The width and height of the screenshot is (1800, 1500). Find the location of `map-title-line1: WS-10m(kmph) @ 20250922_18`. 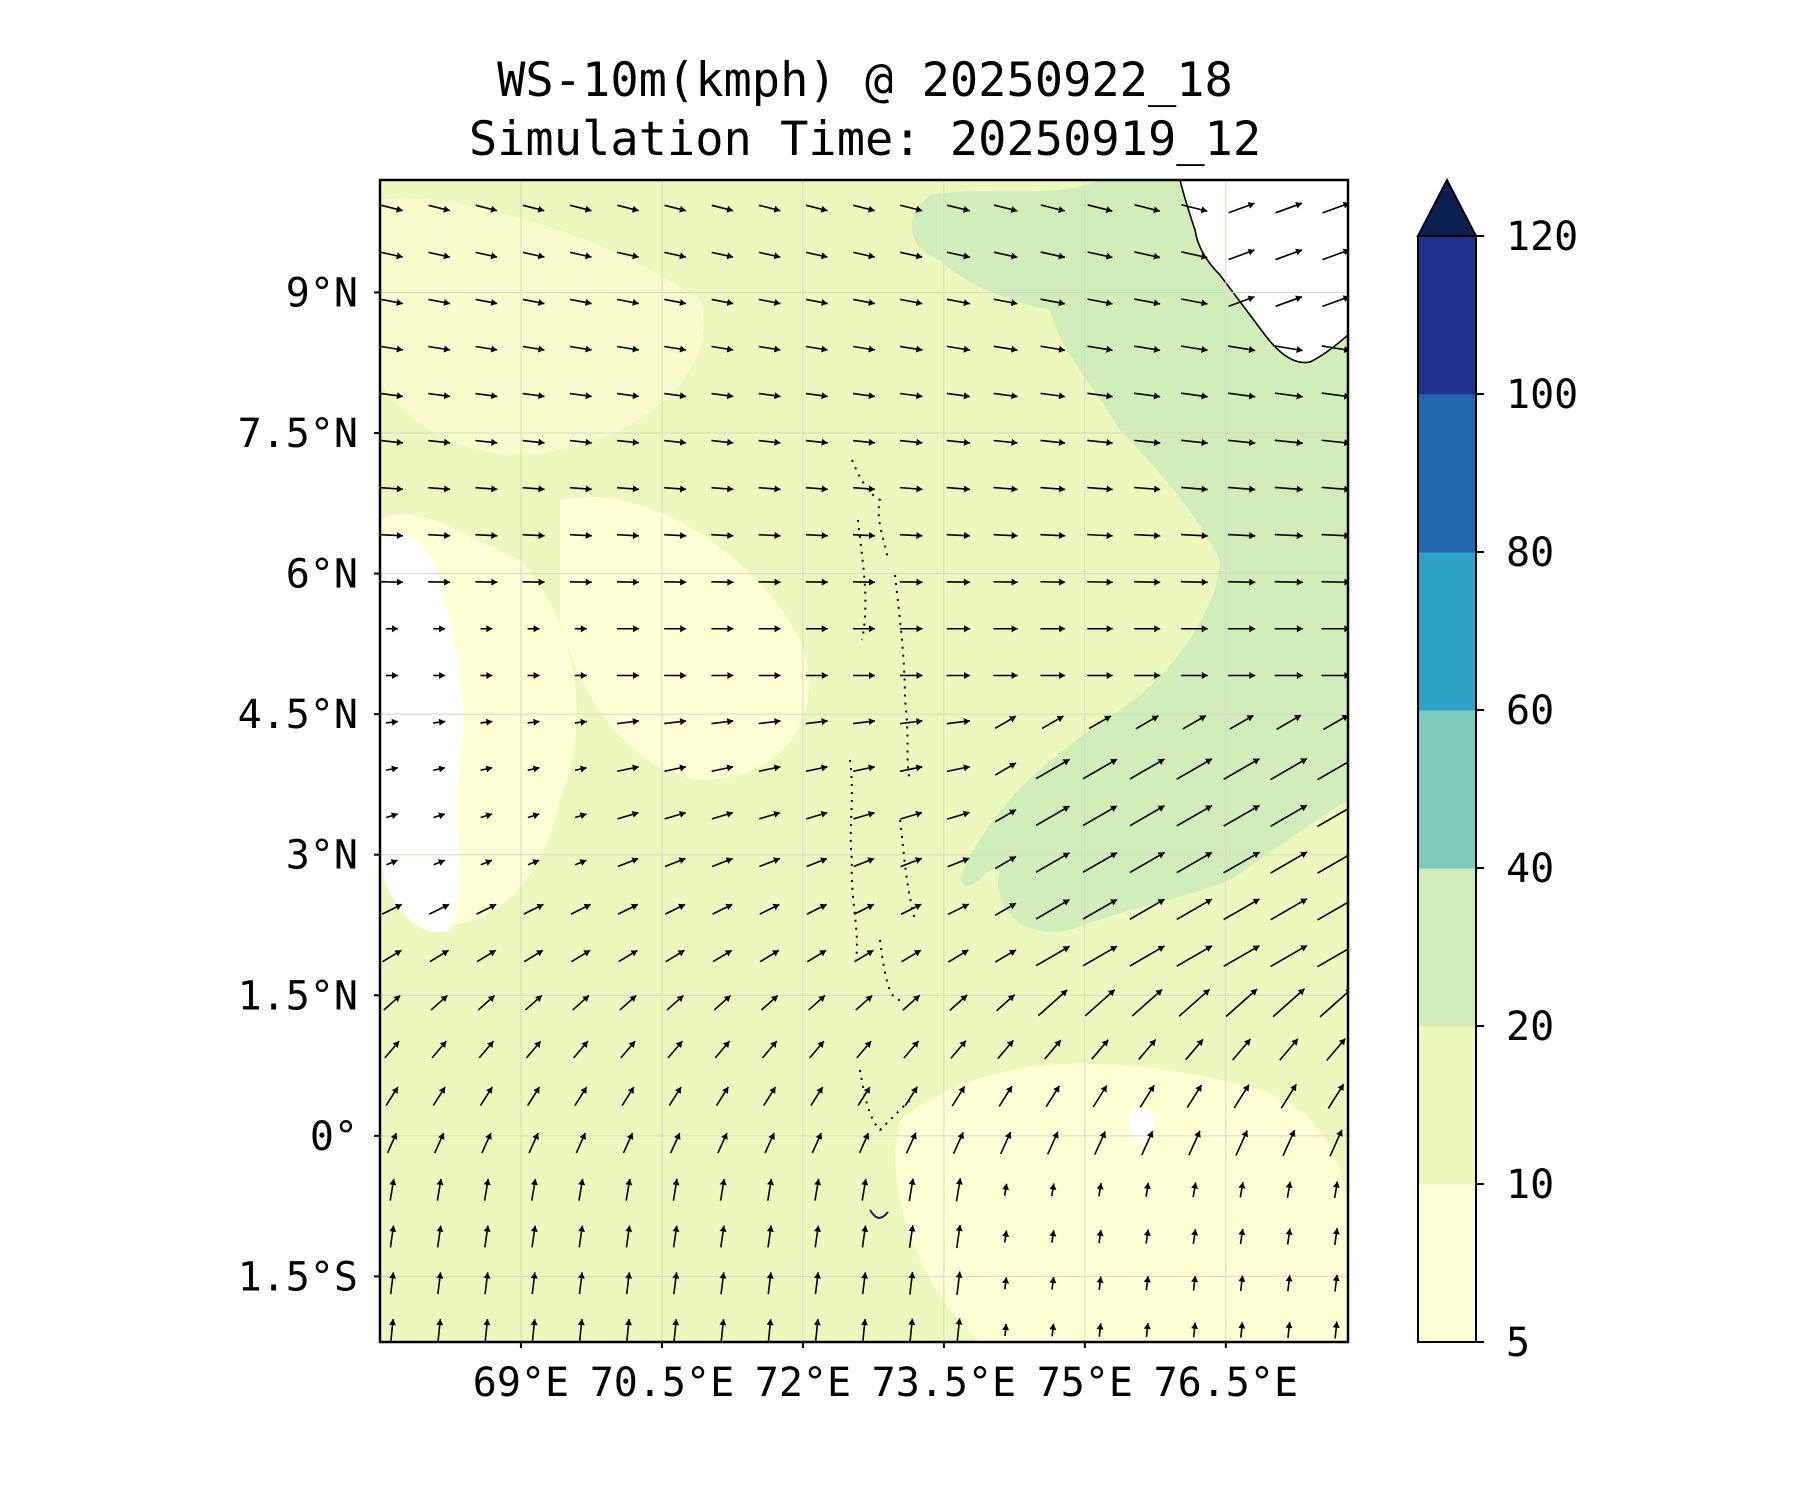

map-title-line1: WS-10m(kmph) @ 20250922_18 is located at coordinates (865, 80).